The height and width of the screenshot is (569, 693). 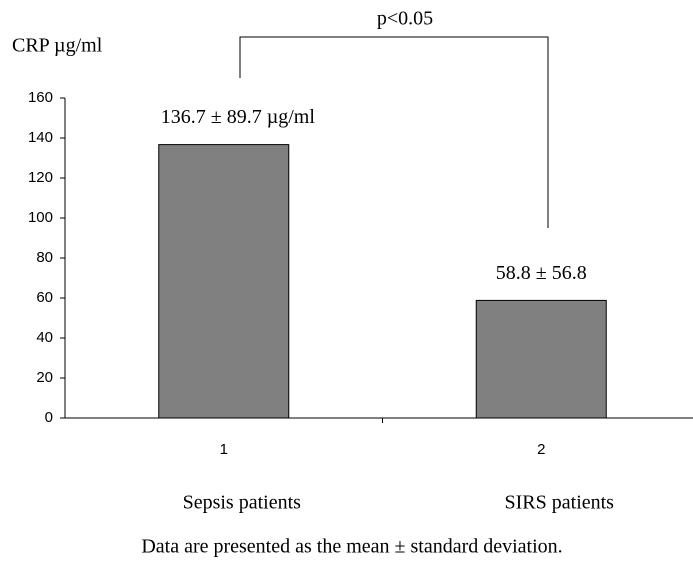 I want to click on y-tick-label: 40, so click(x=44, y=337).